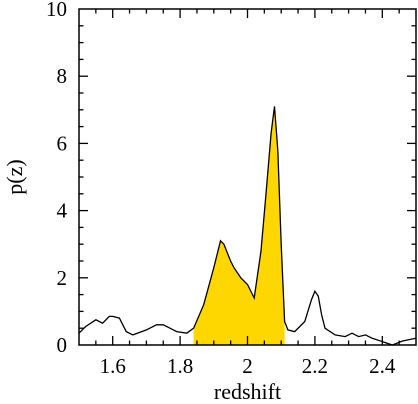  What do you see at coordinates (62, 76) in the screenshot?
I see `y-tick-label: 8` at bounding box center [62, 76].